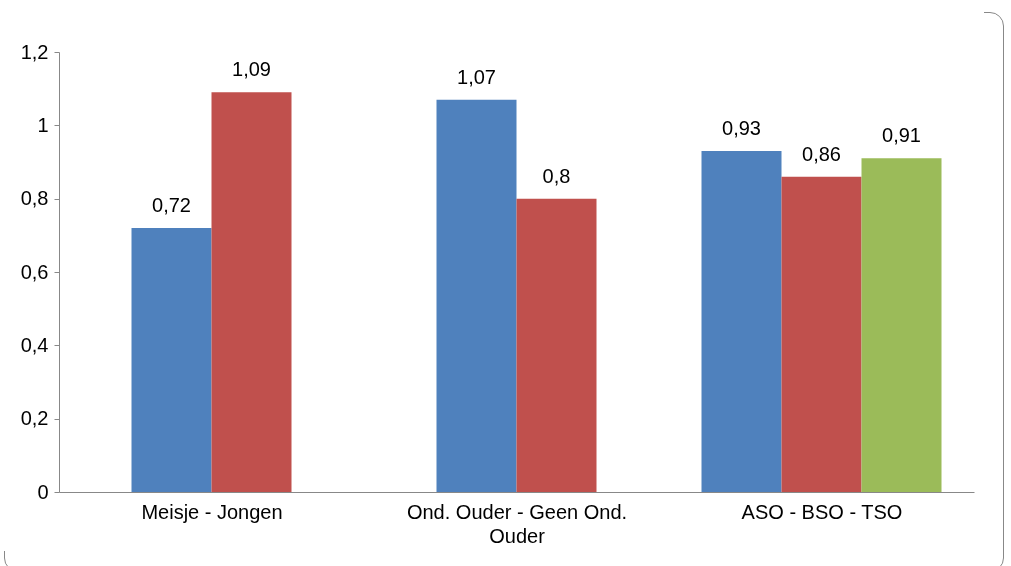  I want to click on y-tick-label: 0,8, so click(34, 198).